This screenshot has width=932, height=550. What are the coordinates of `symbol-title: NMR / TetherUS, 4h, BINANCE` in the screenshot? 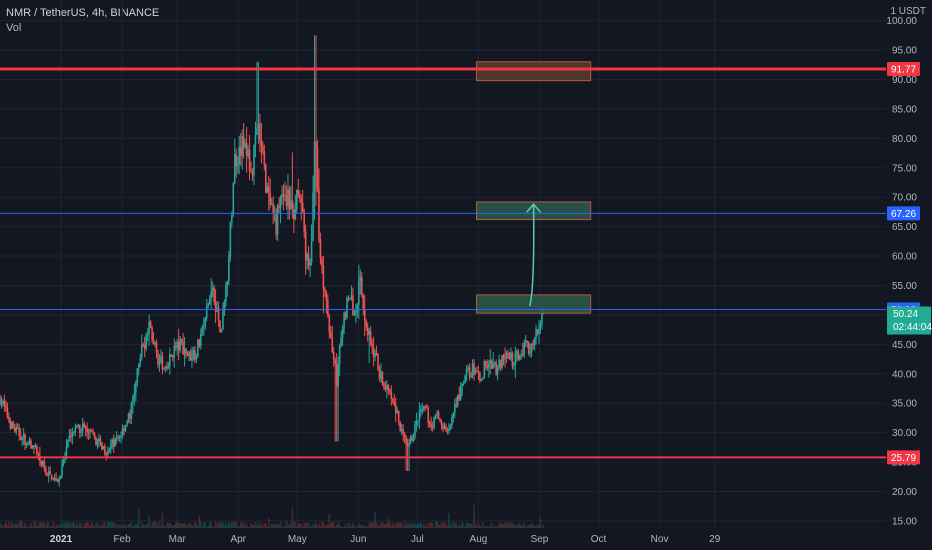 It's located at (83, 13).